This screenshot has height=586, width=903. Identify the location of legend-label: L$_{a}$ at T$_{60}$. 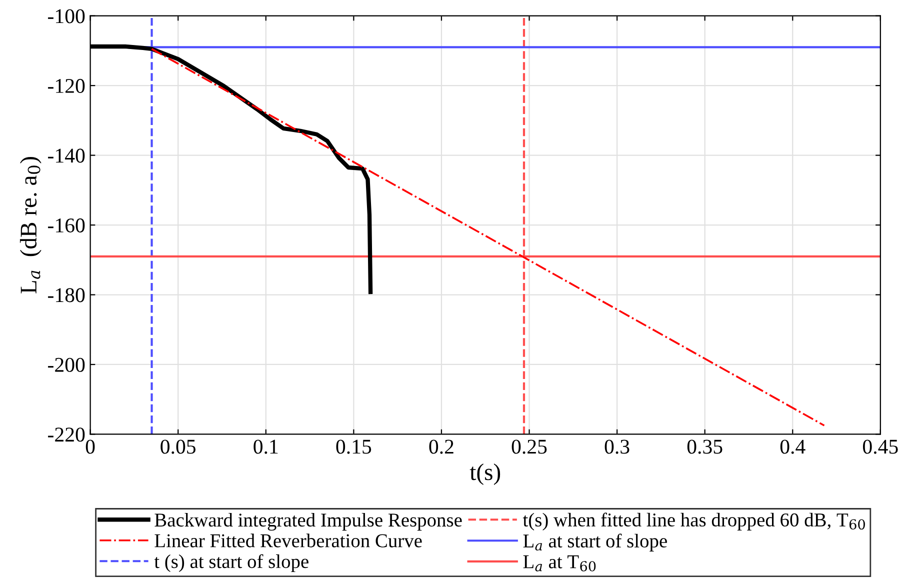
(559, 563).